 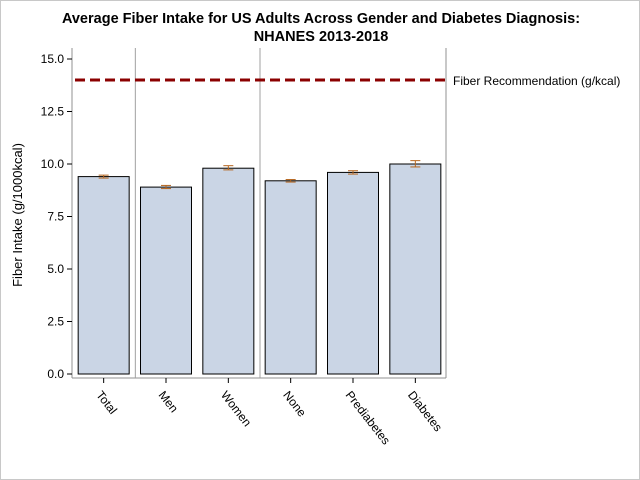 What do you see at coordinates (53, 59) in the screenshot?
I see `y-tick-label: 15.0` at bounding box center [53, 59].